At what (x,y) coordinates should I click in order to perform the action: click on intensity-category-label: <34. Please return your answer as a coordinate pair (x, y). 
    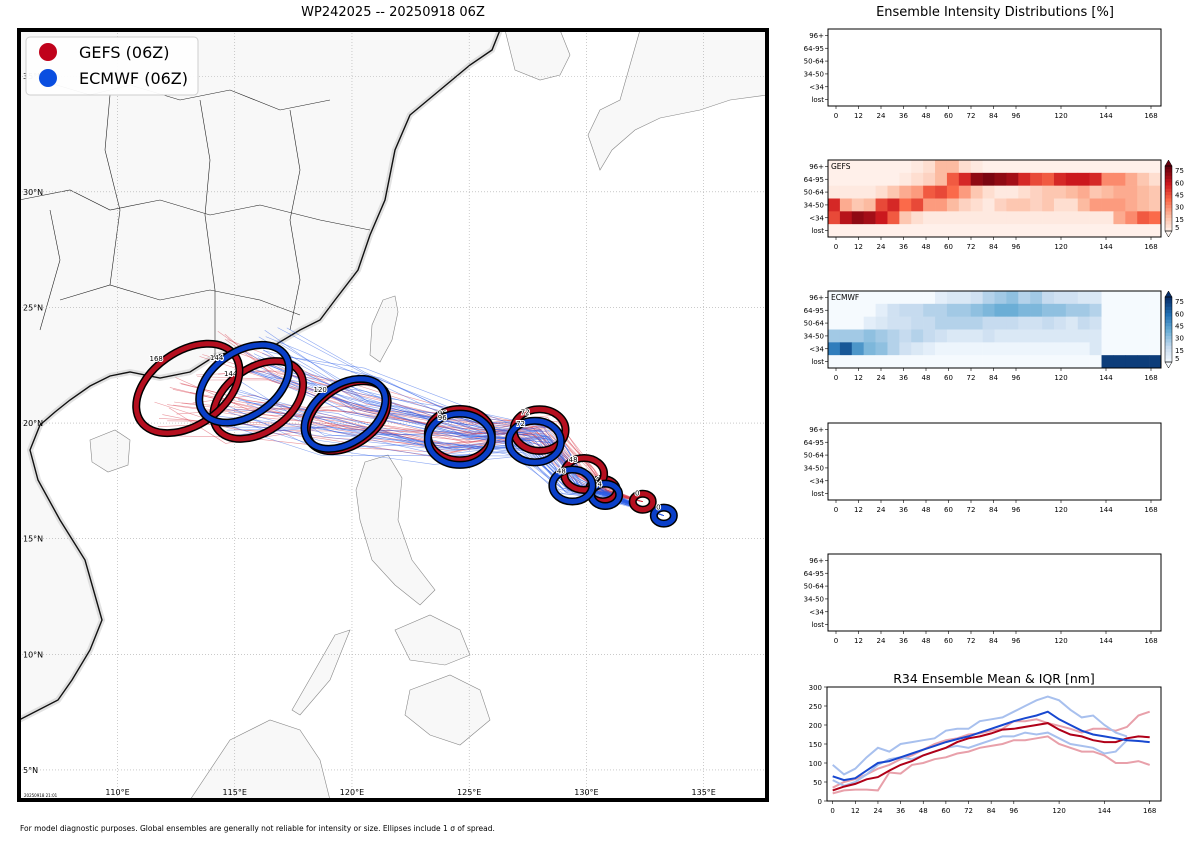
    Looking at the image, I should click on (816, 349).